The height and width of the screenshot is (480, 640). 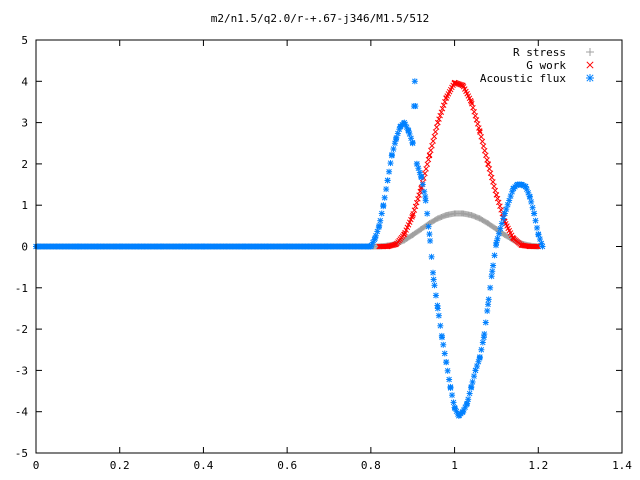 I want to click on x-tick-label: 0.4, so click(x=203, y=465).